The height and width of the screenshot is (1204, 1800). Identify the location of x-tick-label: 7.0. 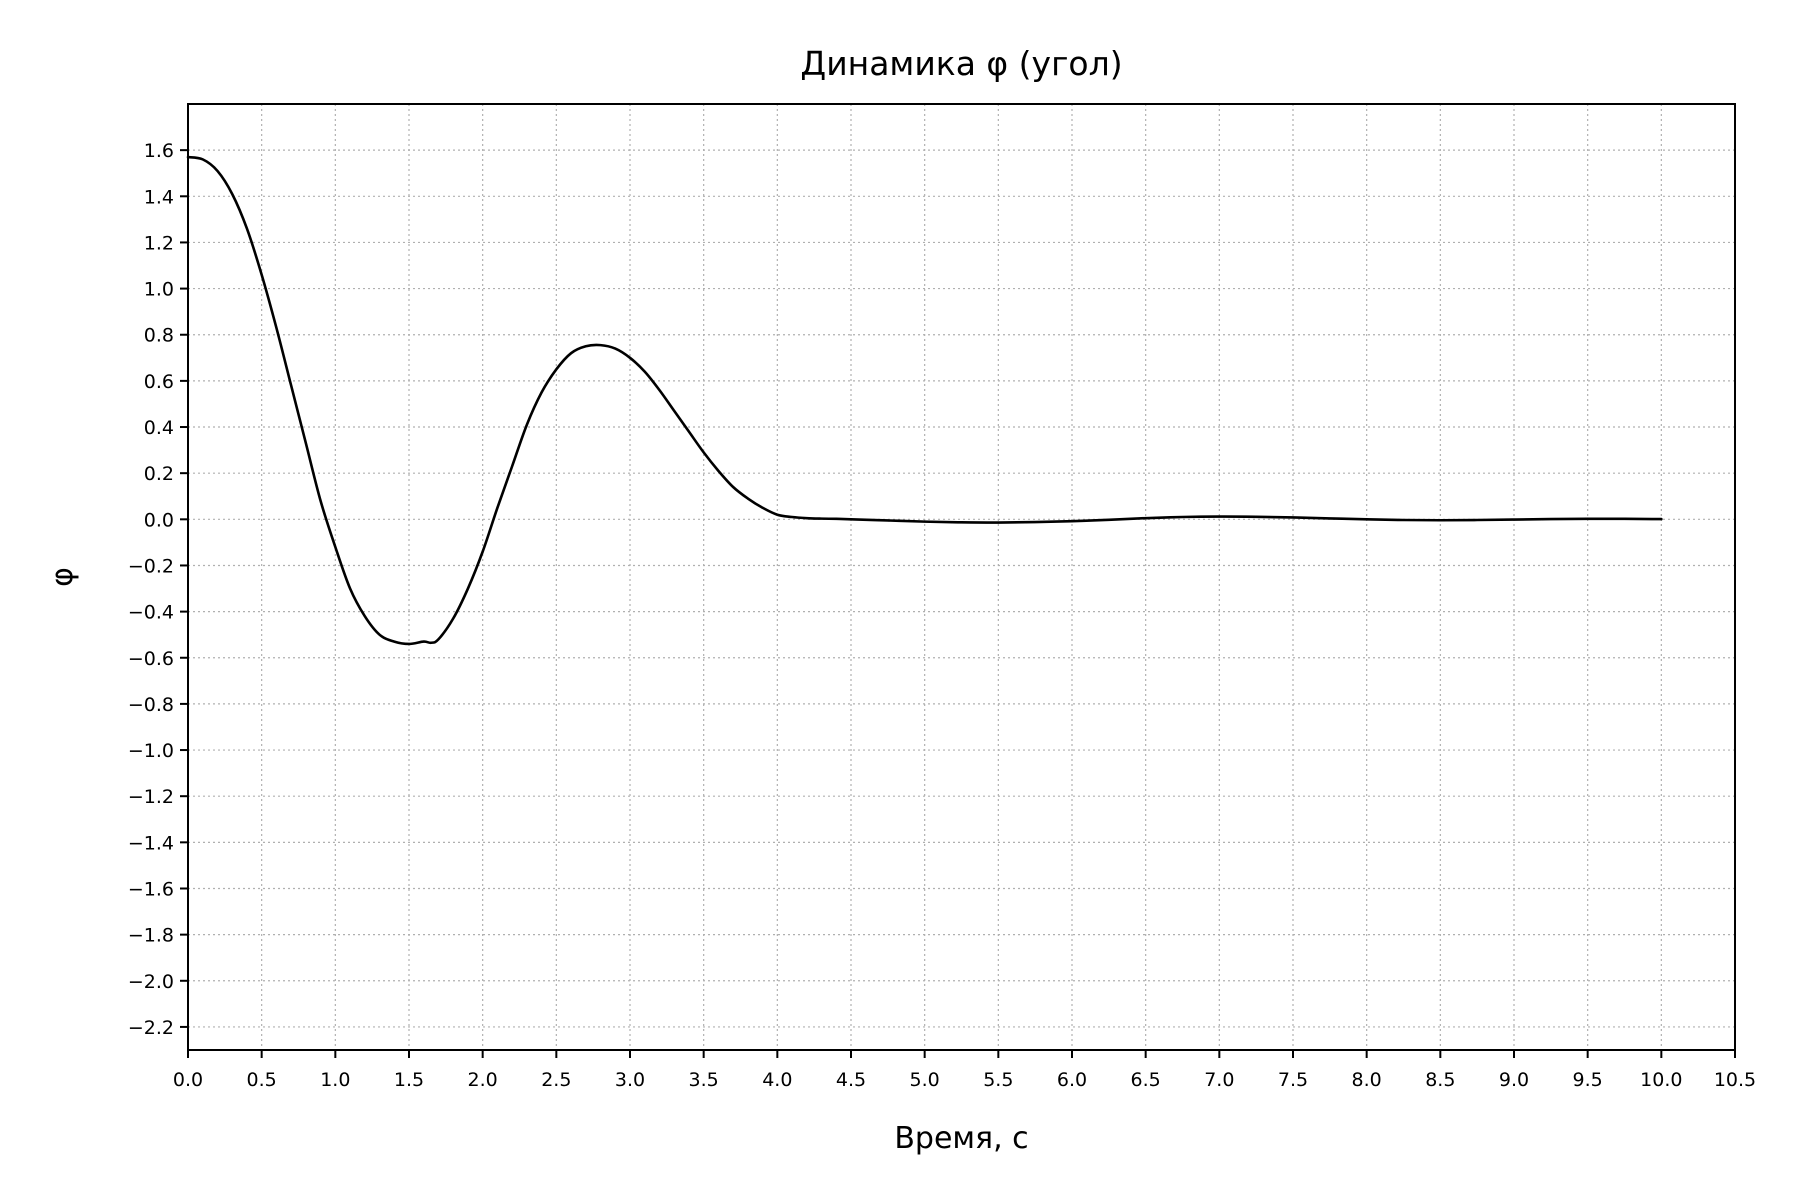
(1219, 1080).